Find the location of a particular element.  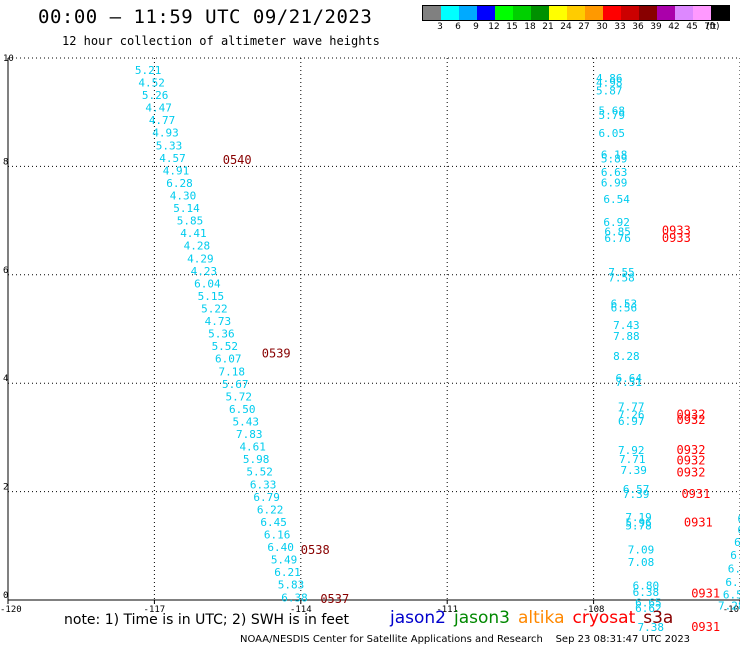

mission-s3a: s3a is located at coordinates (658, 618).